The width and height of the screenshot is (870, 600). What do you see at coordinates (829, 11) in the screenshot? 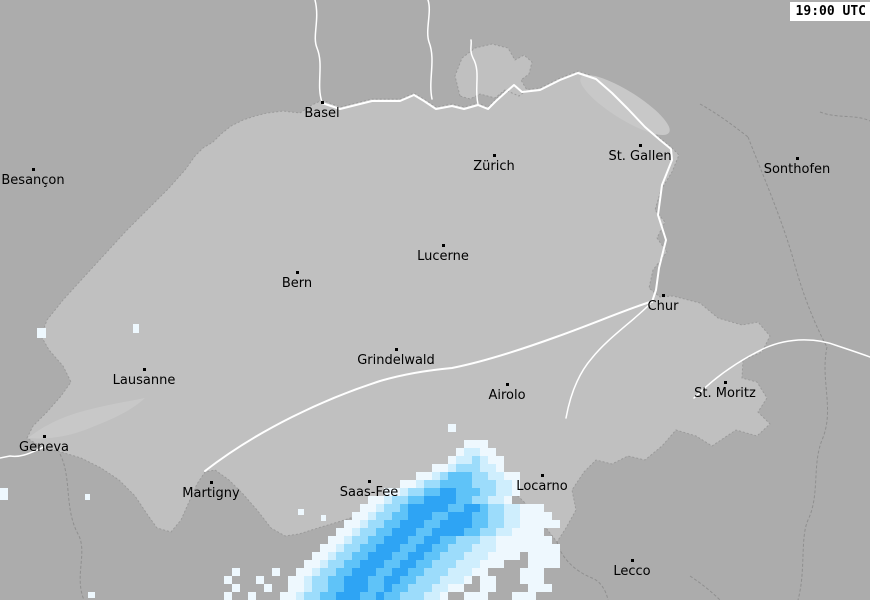
I see `timestamp-badge: 19:00 UTC` at bounding box center [829, 11].